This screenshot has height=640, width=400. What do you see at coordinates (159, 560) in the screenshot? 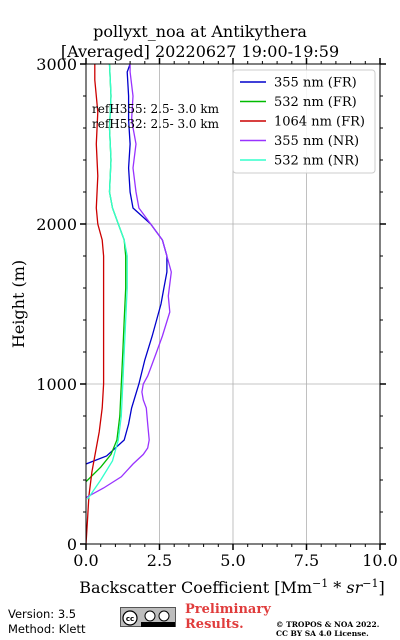
I see `x-tick-label-1: 2.5` at bounding box center [159, 560].